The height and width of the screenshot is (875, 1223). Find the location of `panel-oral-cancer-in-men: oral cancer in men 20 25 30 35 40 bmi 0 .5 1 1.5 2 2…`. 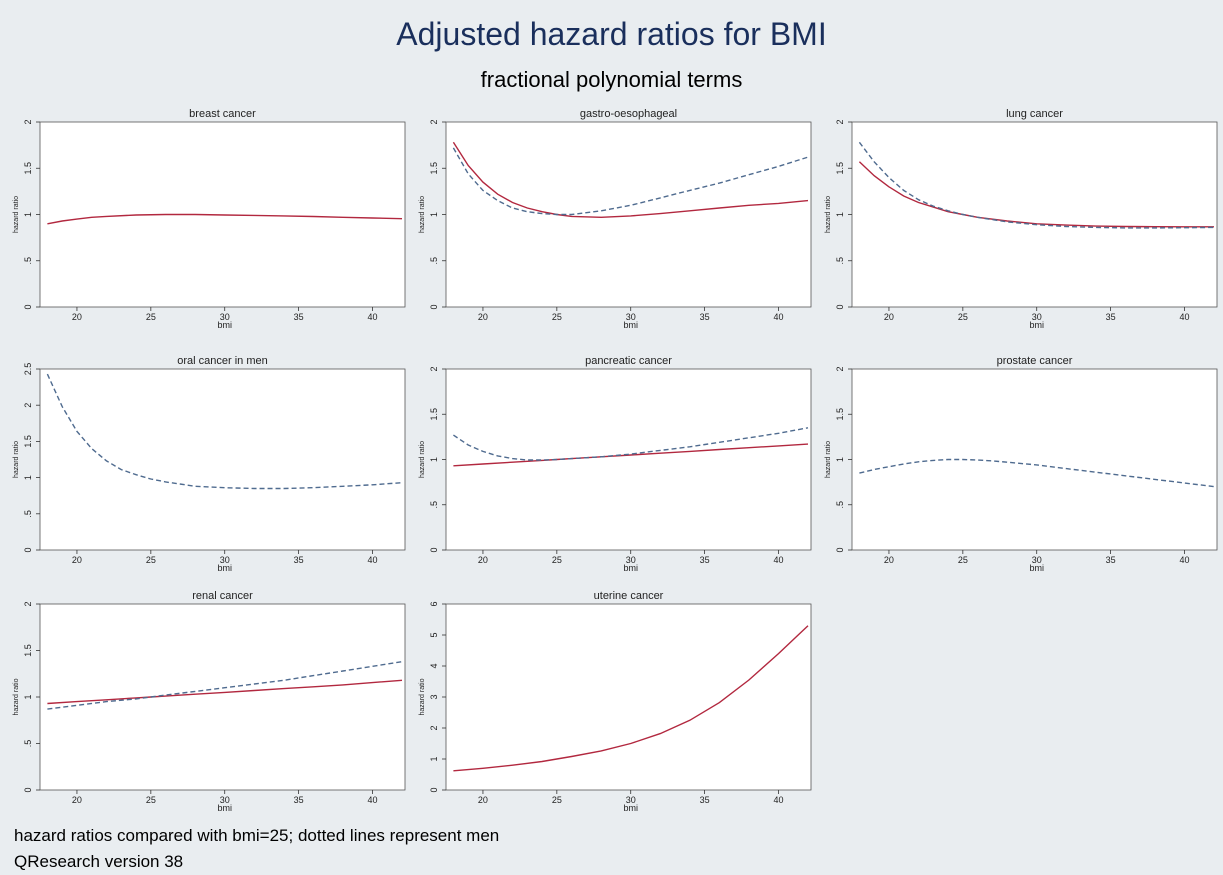

panel-oral-cancer-in-men: oral cancer in men 20 25 30 35 40 bmi 0 .5 1 1.5 2 2… is located at coordinates (209, 464).